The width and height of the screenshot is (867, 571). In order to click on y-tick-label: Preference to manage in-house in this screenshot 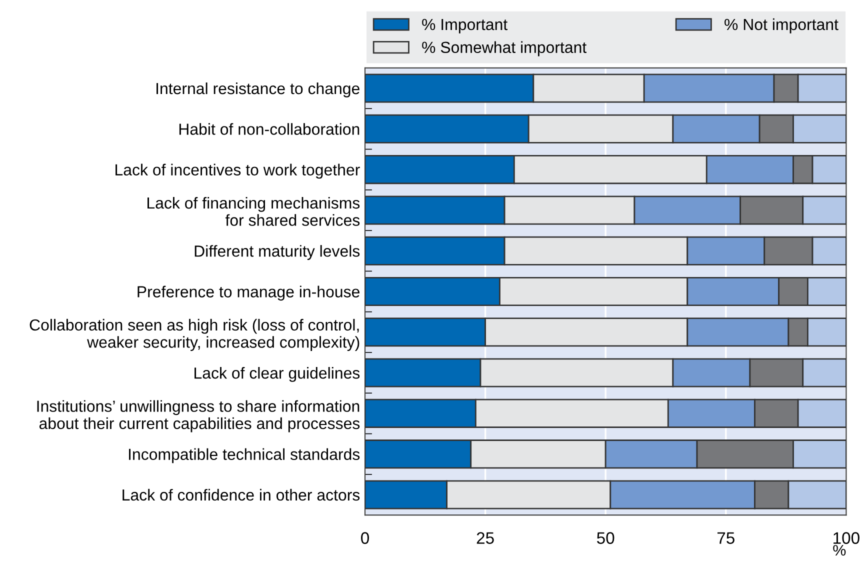, I will do `click(249, 293)`.